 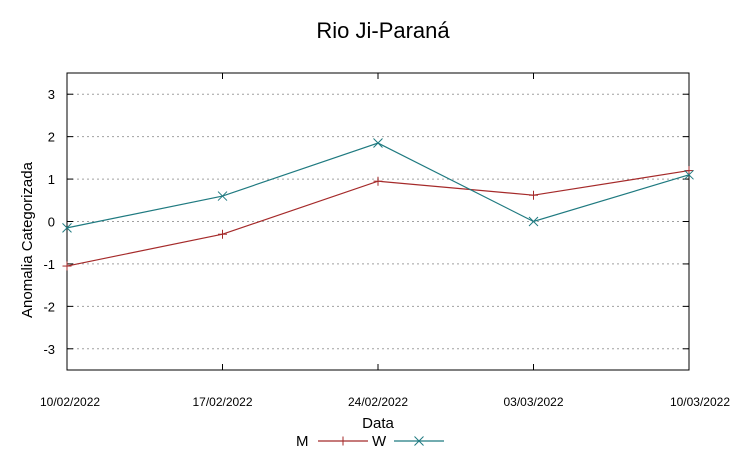 I want to click on x-axis-label: Data, so click(x=378, y=423).